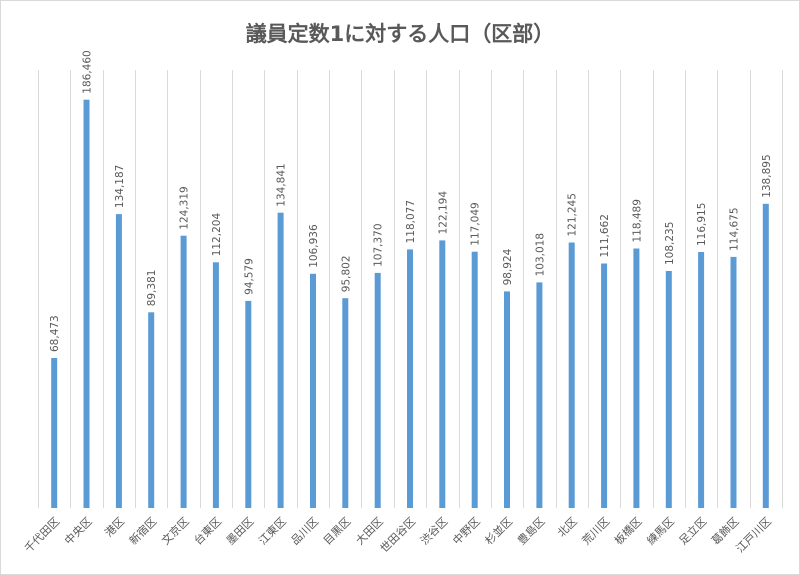 The image size is (800, 575). Describe the element at coordinates (735, 228) in the screenshot. I see `value-label: 114,675` at that location.